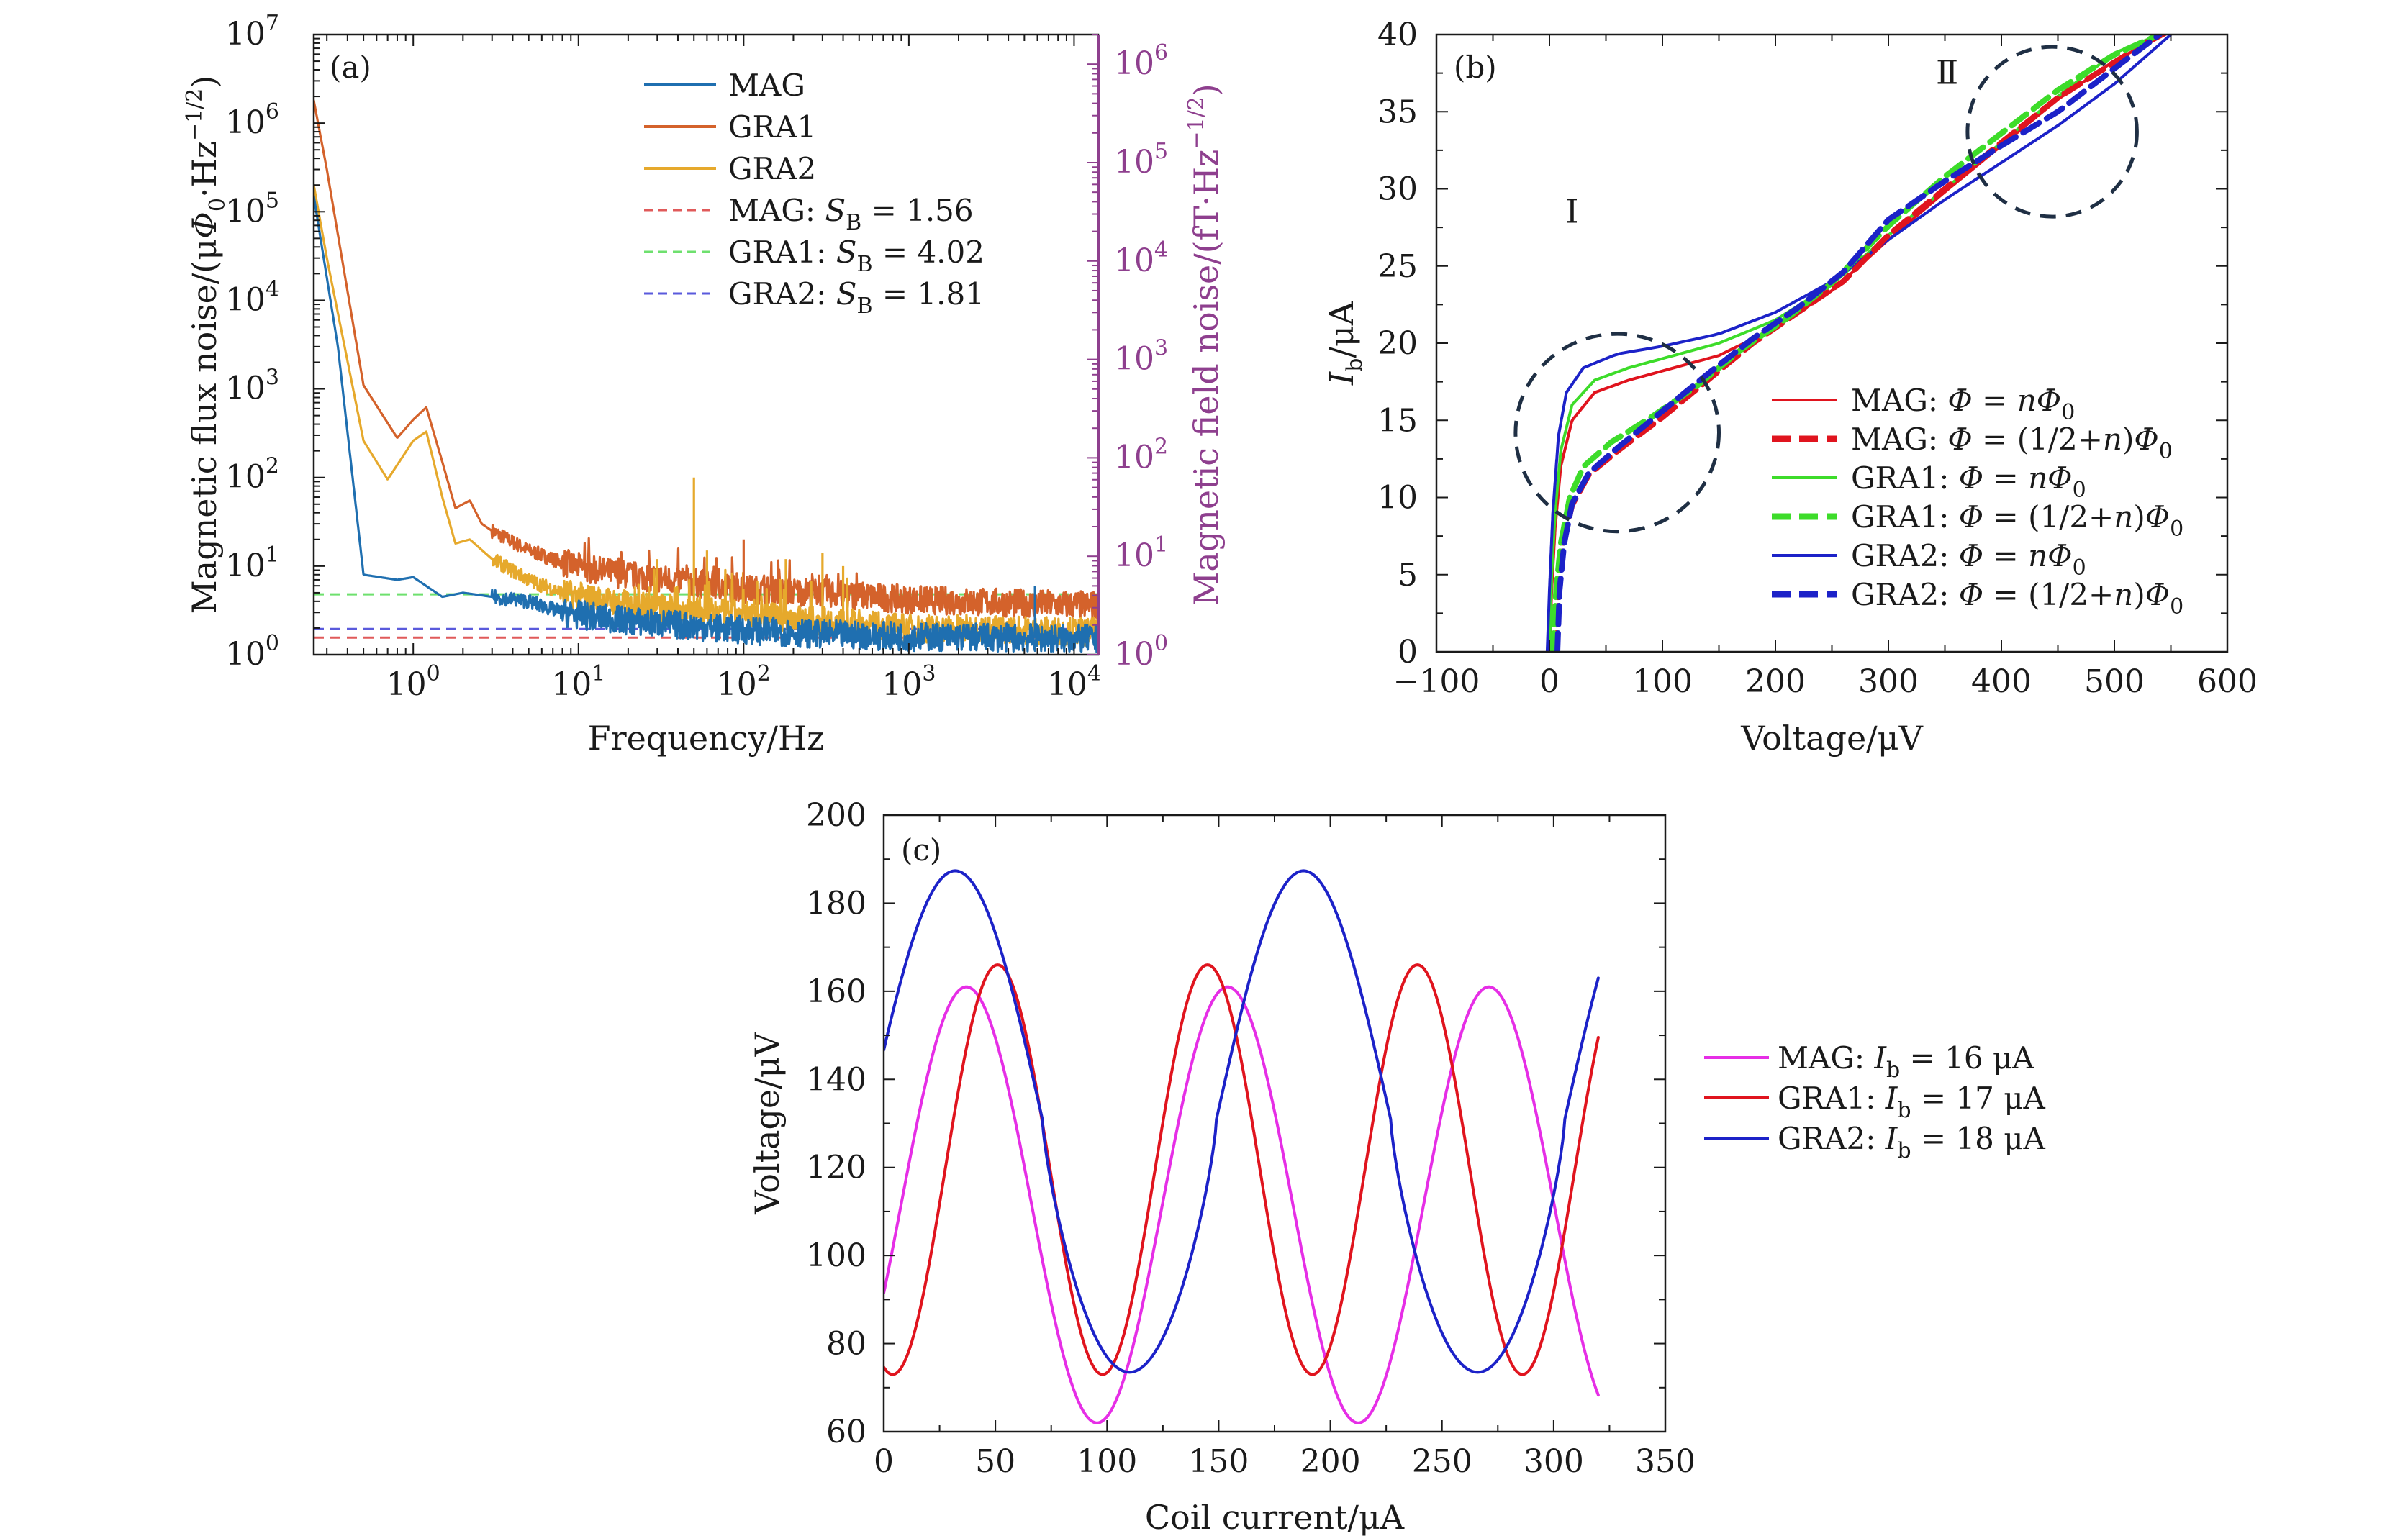 The image size is (2408, 1536). I want to click on y-tick-label: 180, so click(836, 903).